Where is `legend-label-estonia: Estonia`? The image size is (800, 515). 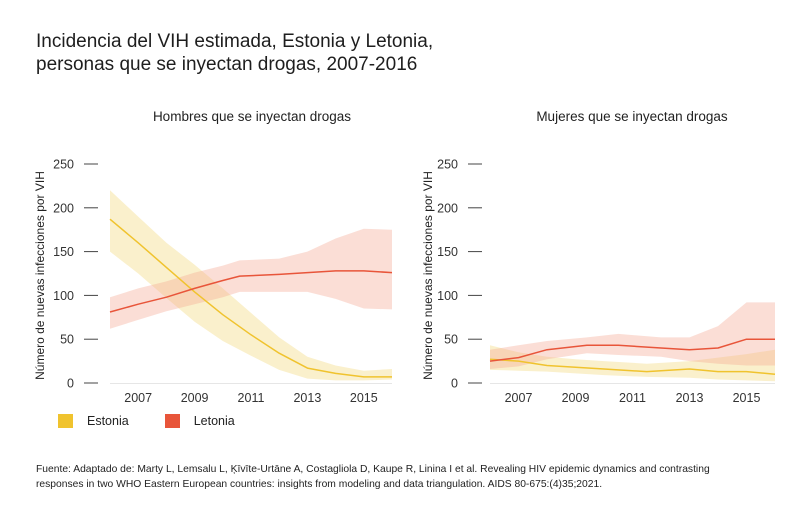
legend-label-estonia: Estonia is located at coordinates (108, 421).